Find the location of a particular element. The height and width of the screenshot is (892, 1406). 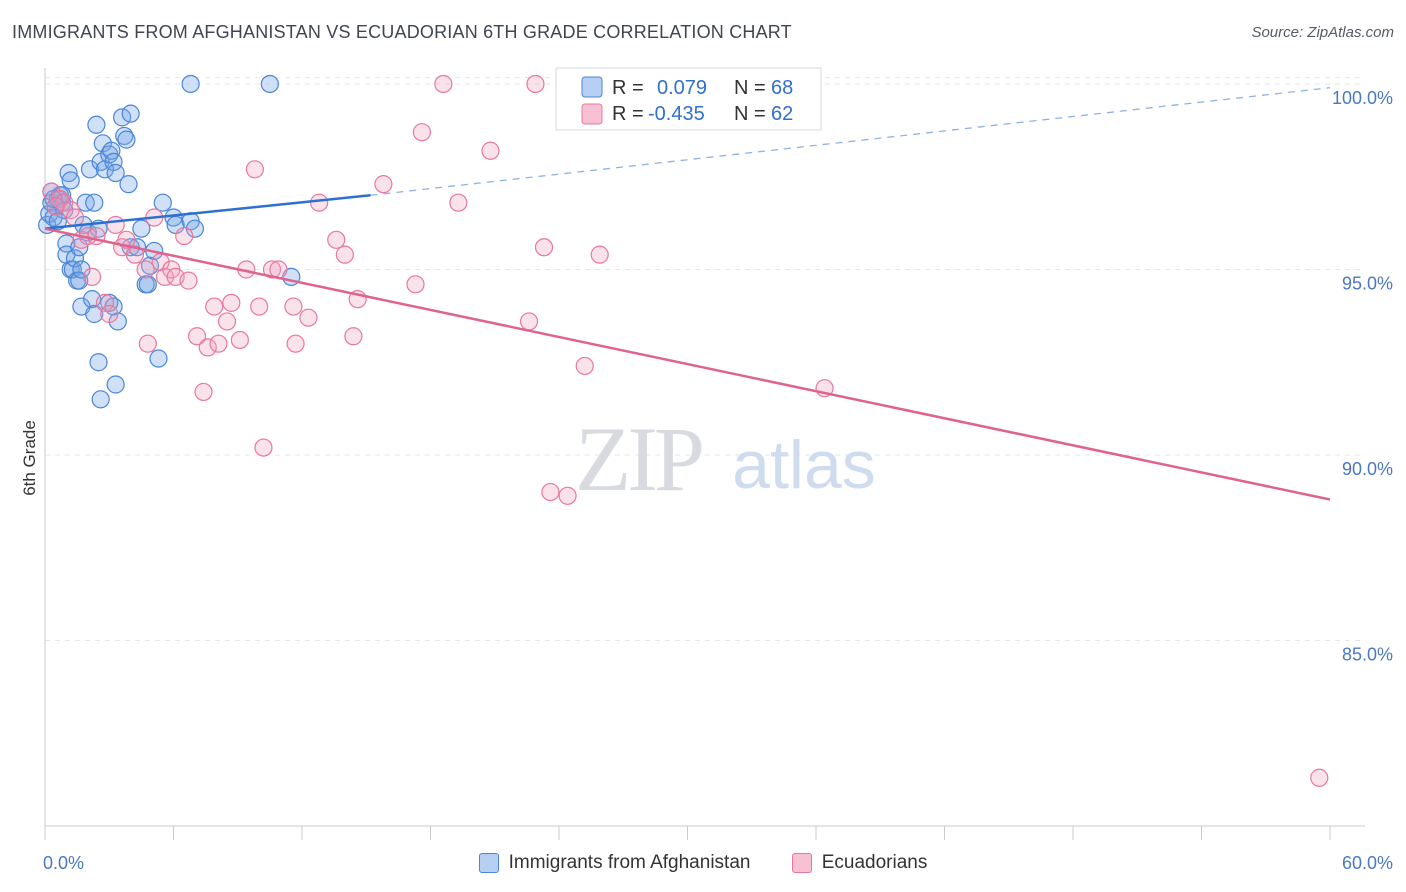

bottom-legend: Immigrants from Afghanistan Ecuadorians is located at coordinates (703, 865).